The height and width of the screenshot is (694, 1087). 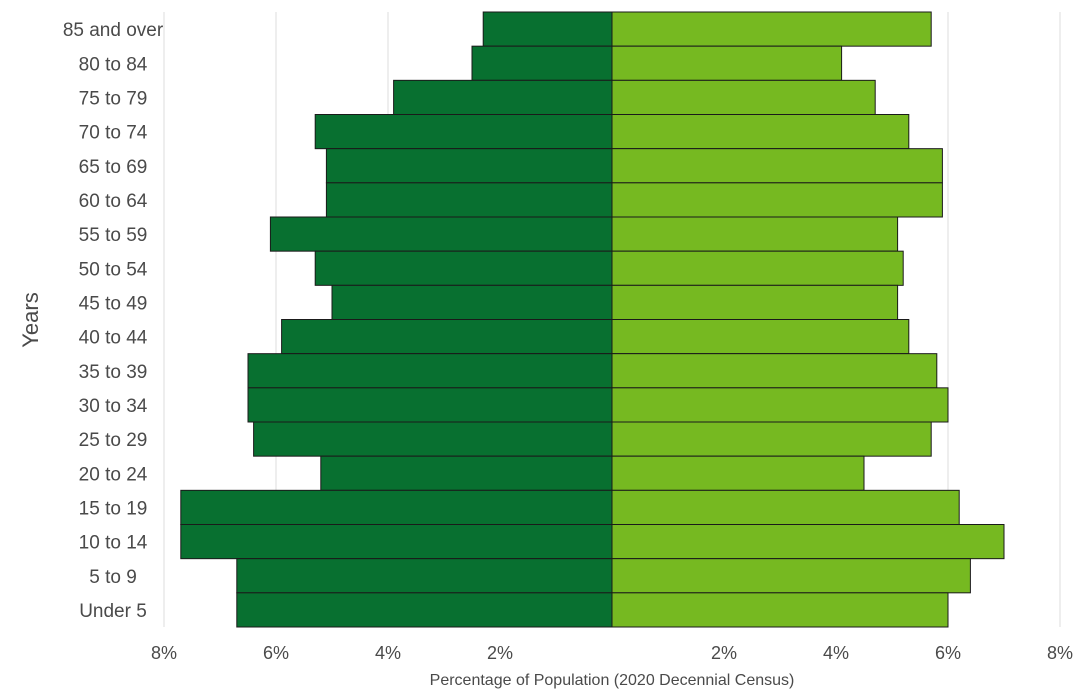 What do you see at coordinates (113, 133) in the screenshot?
I see `category-label: 70 to 74` at bounding box center [113, 133].